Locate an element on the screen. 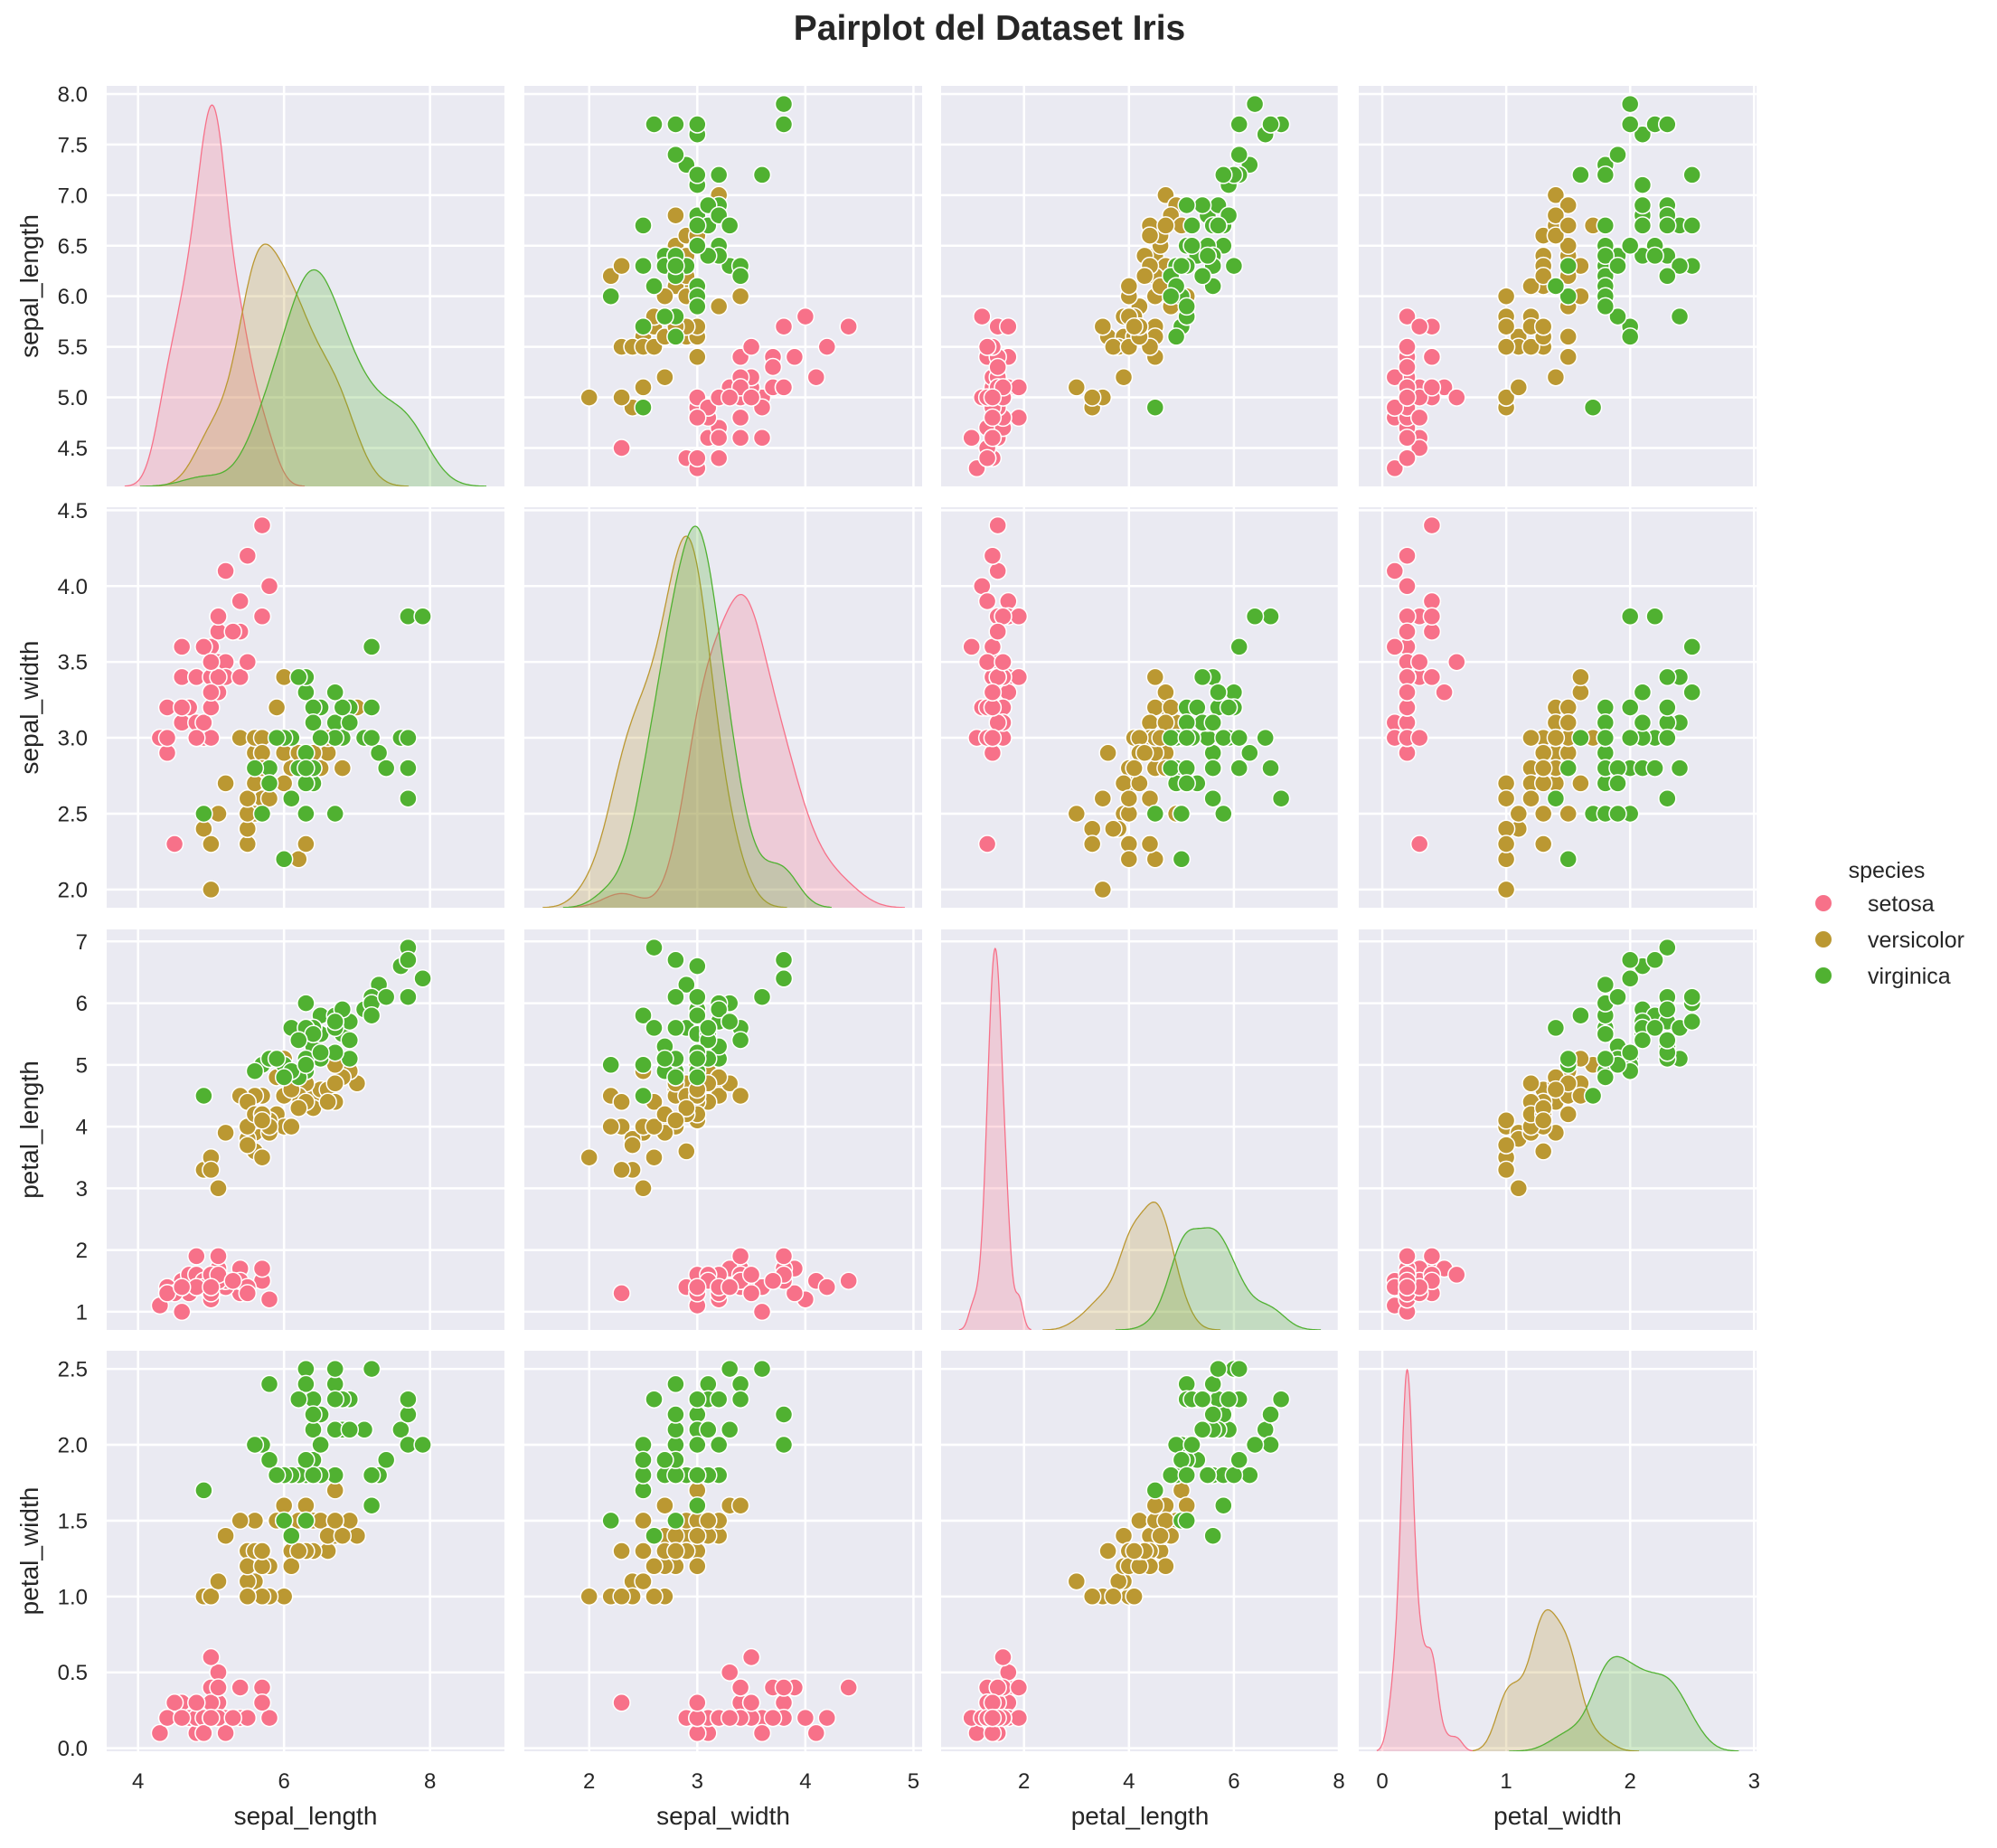  y-tick-label: 2.5 is located at coordinates (73, 1370).